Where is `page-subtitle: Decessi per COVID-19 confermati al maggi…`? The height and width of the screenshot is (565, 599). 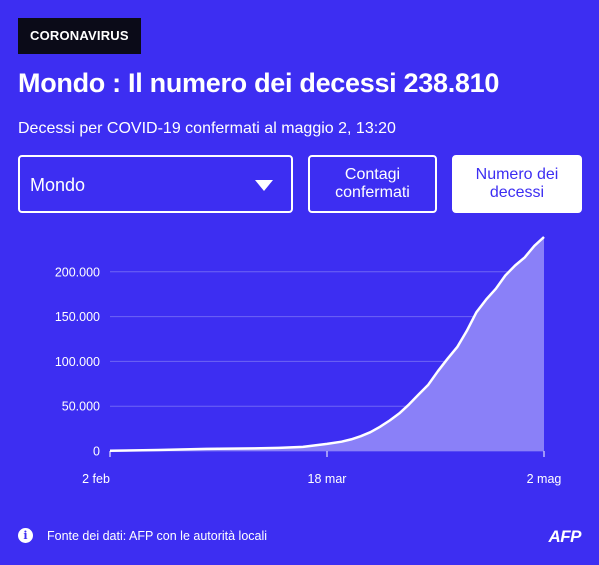 page-subtitle: Decessi per COVID-19 confermati al maggi… is located at coordinates (207, 128).